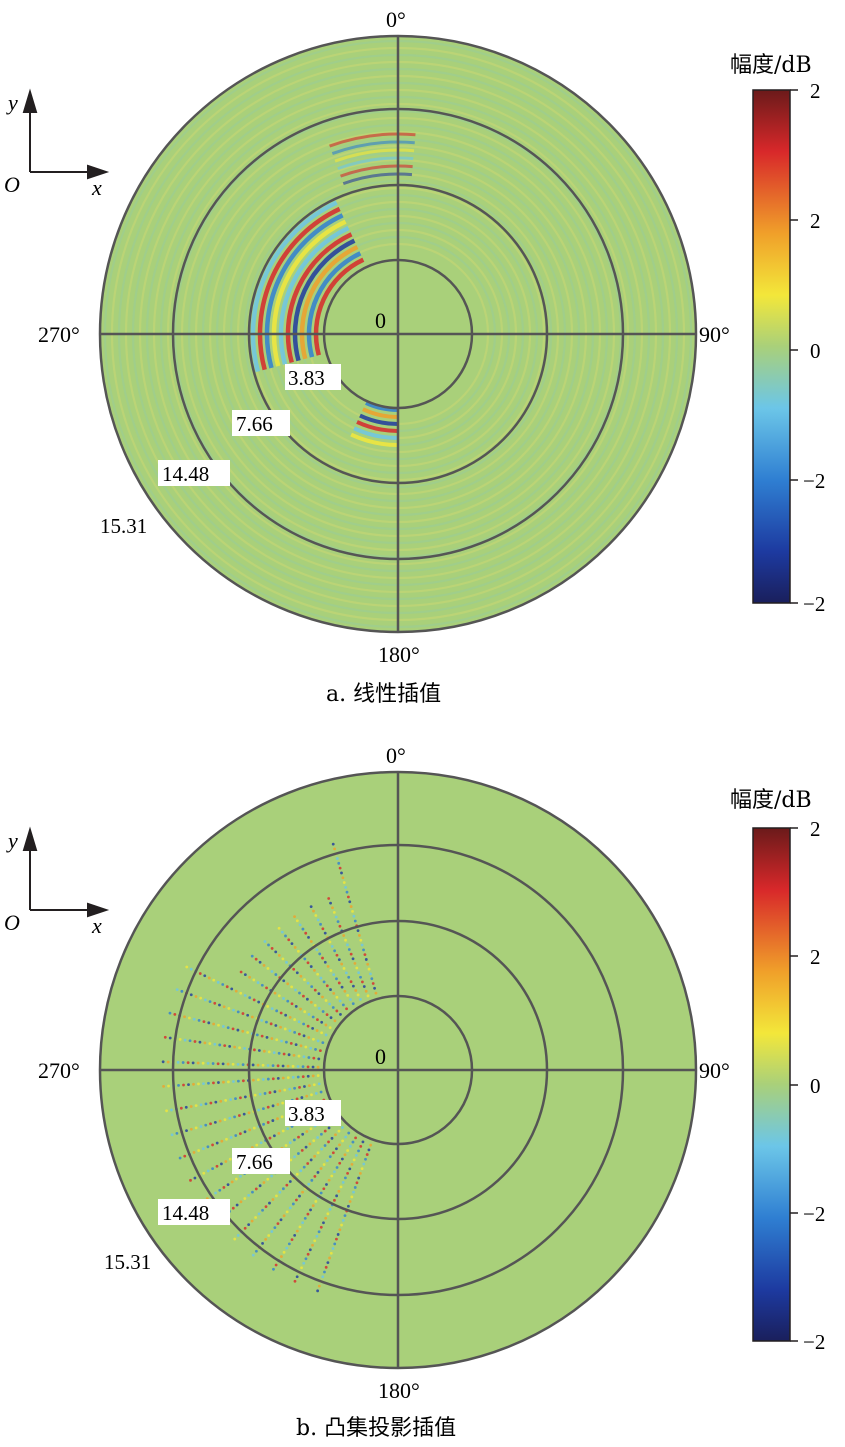 The width and height of the screenshot is (845, 1447). I want to click on angle-label-0: 0°, so click(396, 755).